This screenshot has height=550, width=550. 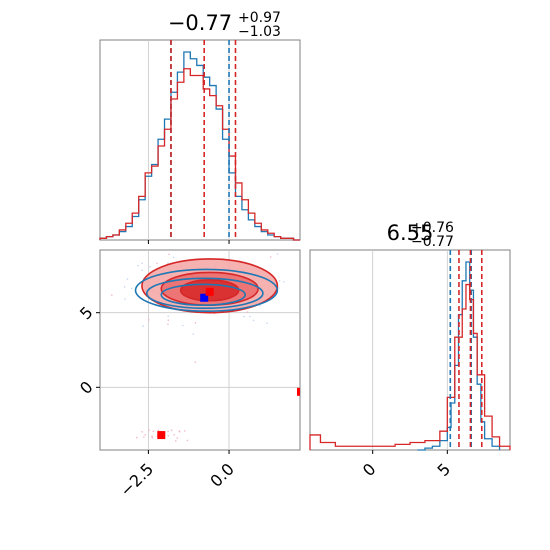 What do you see at coordinates (221, 474) in the screenshot?
I see `scatter-xtick-label-1: 0.0` at bounding box center [221, 474].